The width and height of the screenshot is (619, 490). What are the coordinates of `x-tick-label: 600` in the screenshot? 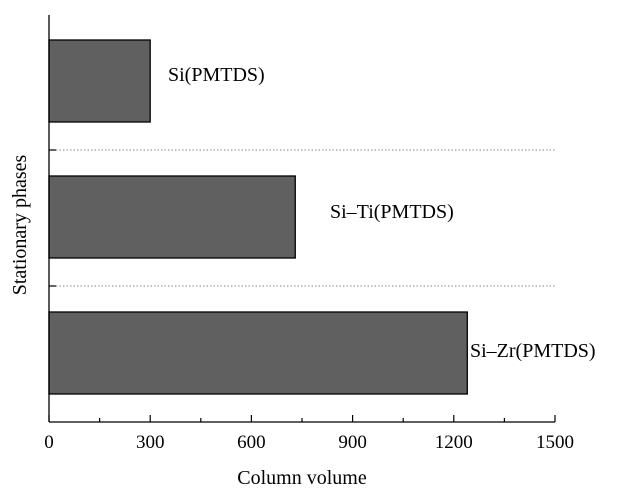 It's located at (251, 442).